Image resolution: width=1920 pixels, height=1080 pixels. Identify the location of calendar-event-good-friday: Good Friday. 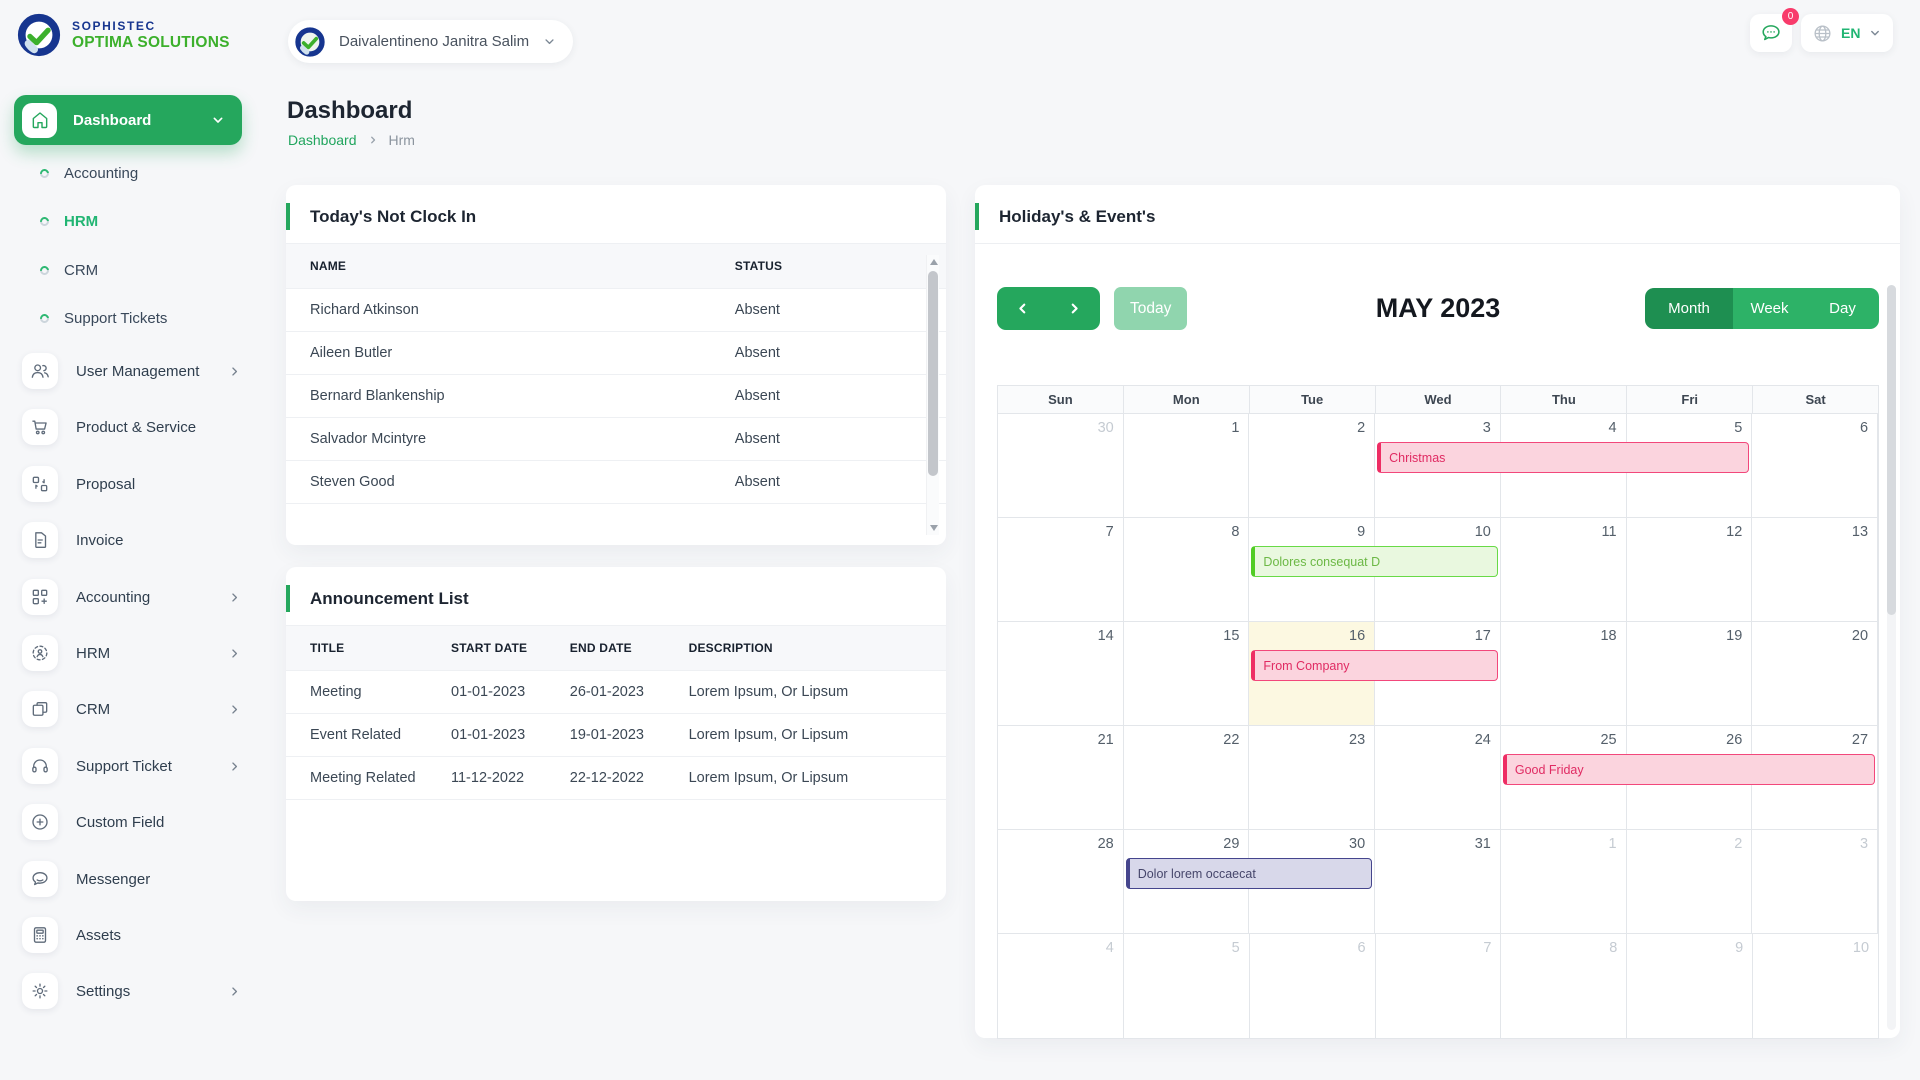
(1688, 769).